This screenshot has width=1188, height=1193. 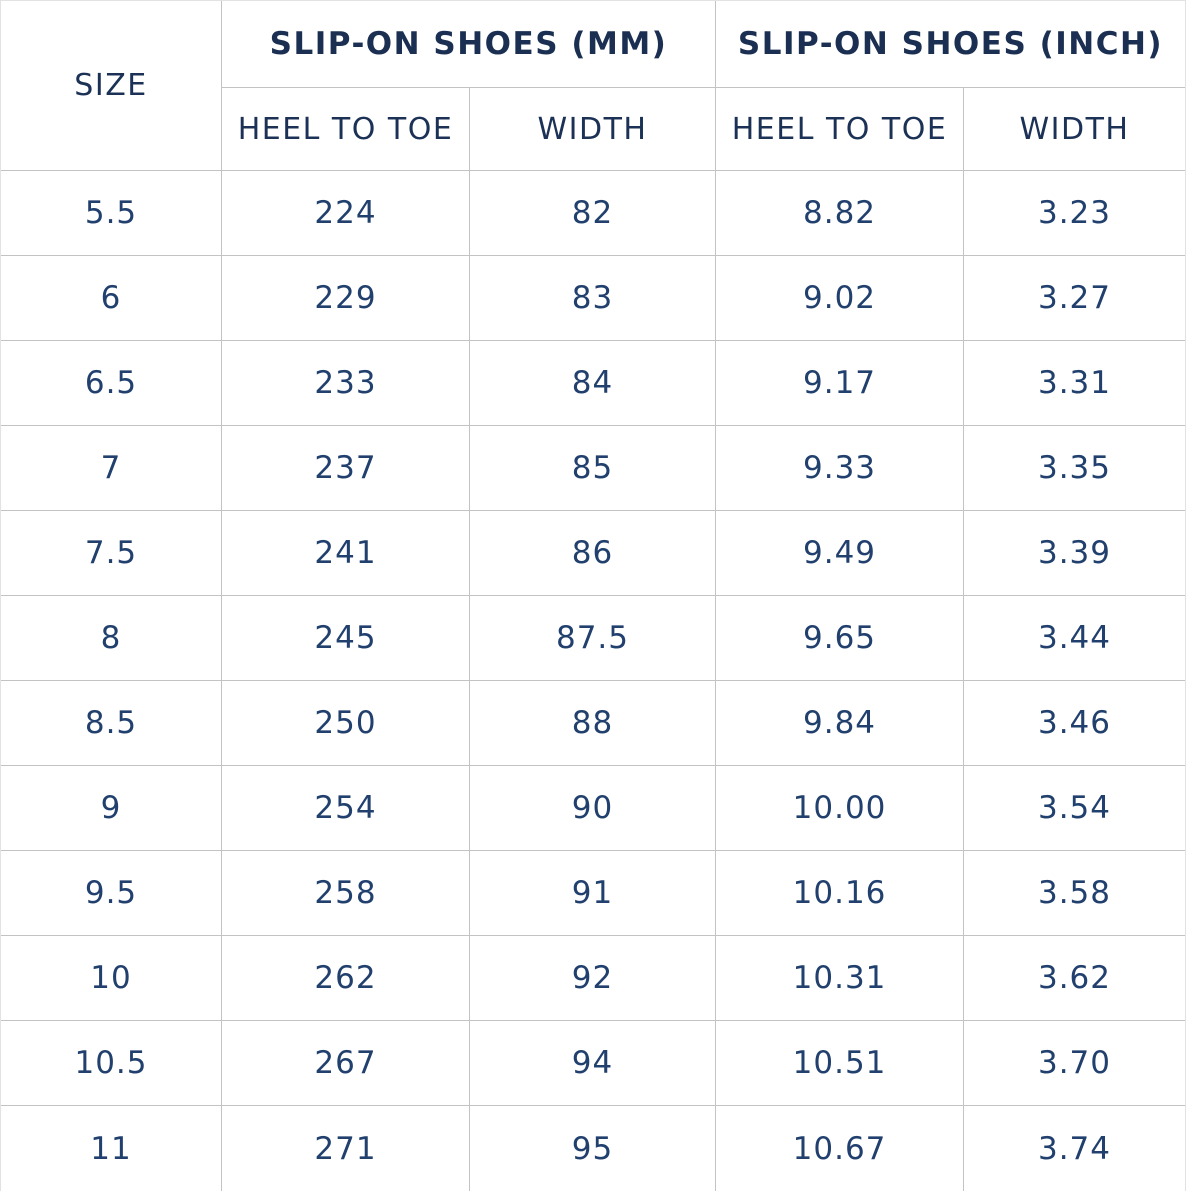 What do you see at coordinates (111, 893) in the screenshot?
I see `size-cell: 9.5` at bounding box center [111, 893].